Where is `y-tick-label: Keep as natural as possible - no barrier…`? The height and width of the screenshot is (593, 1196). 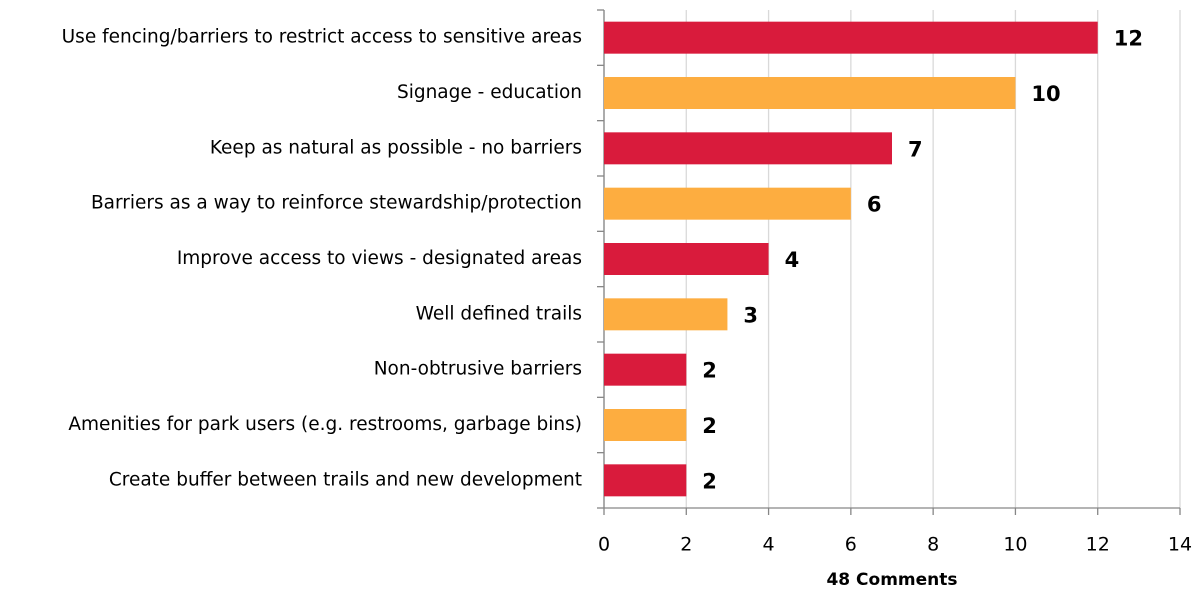
y-tick-label: Keep as natural as possible - no barrier… is located at coordinates (396, 147).